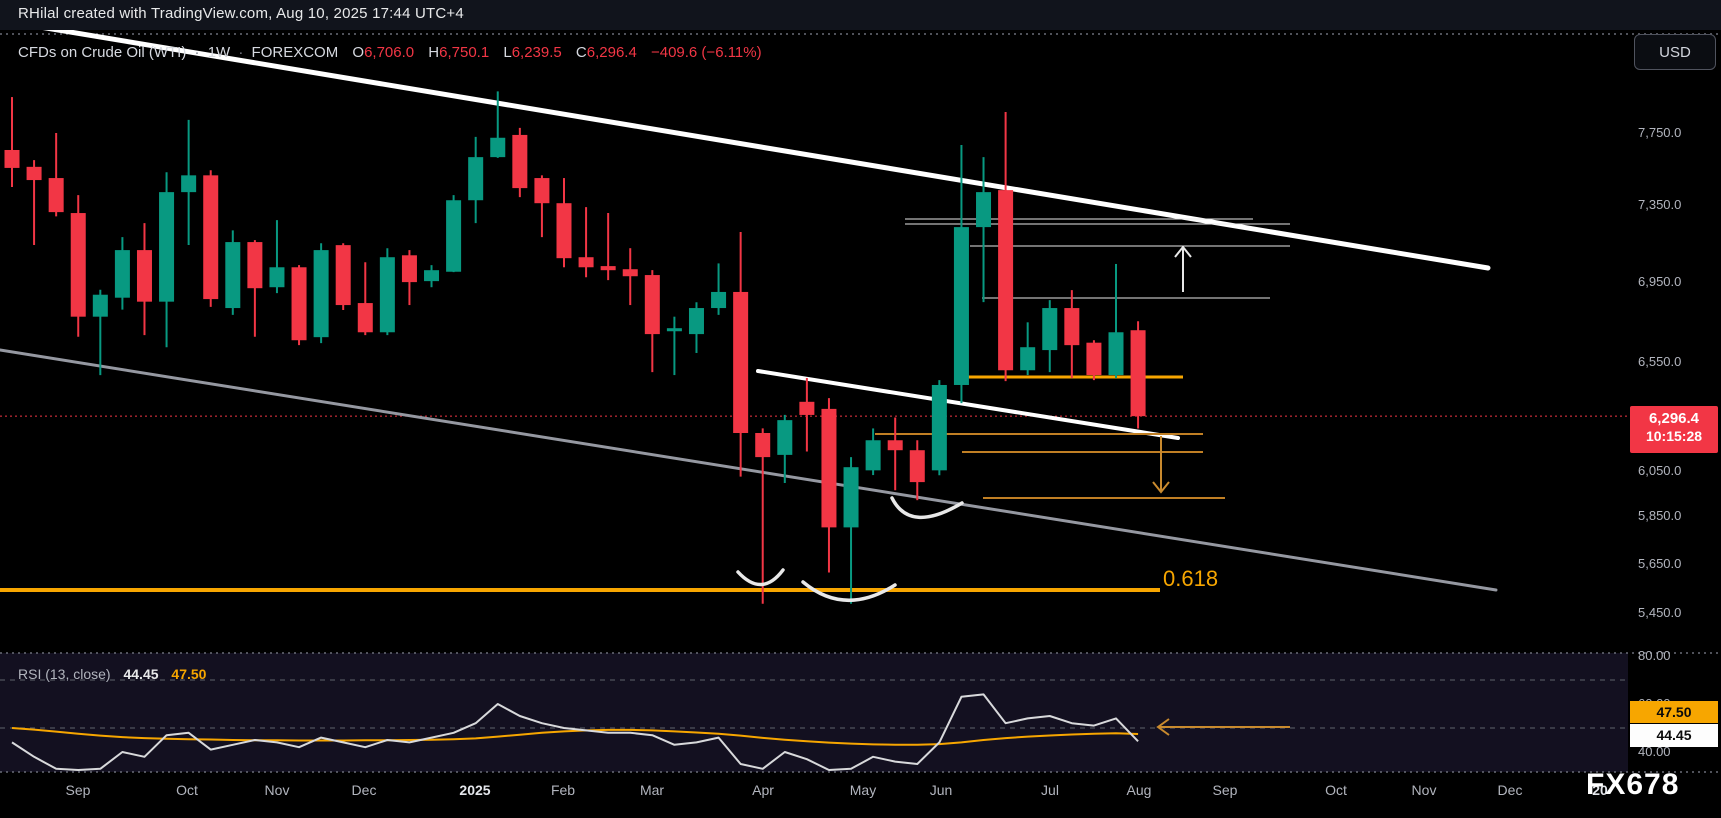  What do you see at coordinates (652, 790) in the screenshot?
I see `time-axis-label: Mar` at bounding box center [652, 790].